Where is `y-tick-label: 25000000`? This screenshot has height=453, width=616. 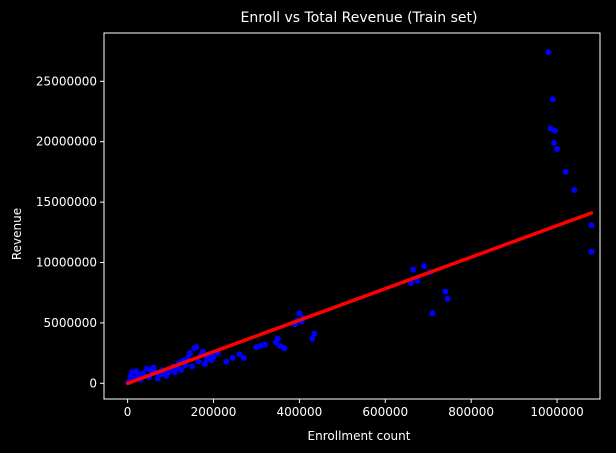
y-tick-label: 25000000 is located at coordinates (66, 81).